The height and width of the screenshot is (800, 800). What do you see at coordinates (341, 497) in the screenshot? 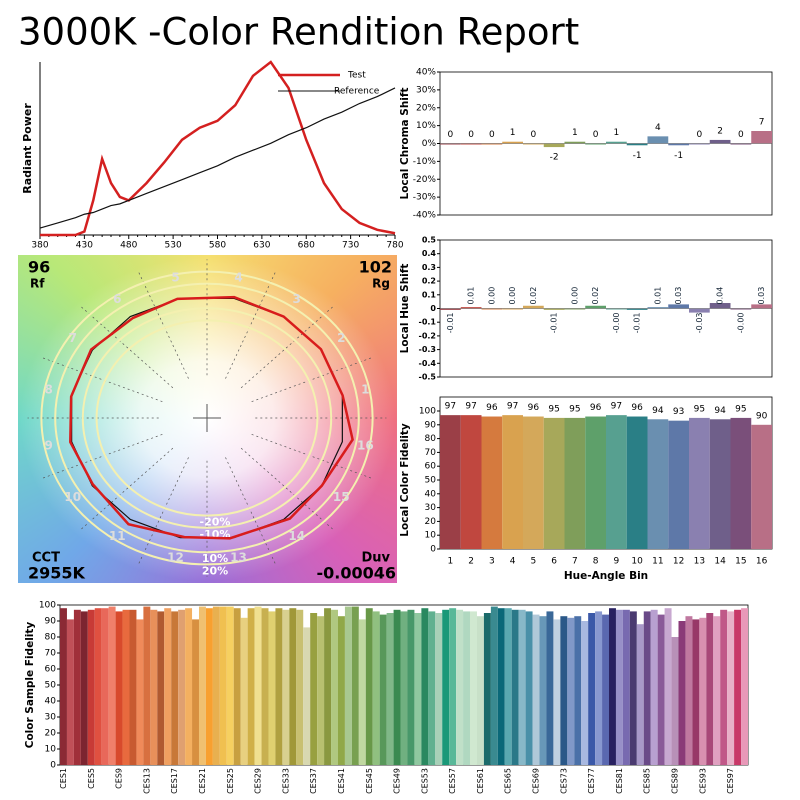
I see `hue-bin-label: 15` at bounding box center [341, 497].